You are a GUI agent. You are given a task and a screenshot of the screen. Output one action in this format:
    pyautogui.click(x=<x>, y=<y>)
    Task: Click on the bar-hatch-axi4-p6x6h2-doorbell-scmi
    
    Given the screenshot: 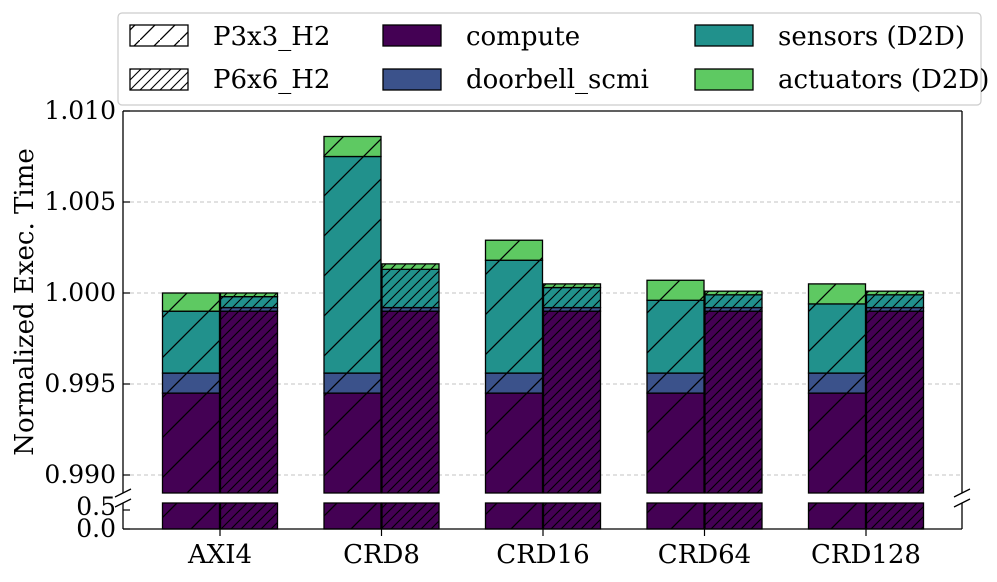 What is the action you would take?
    pyautogui.click(x=249, y=309)
    